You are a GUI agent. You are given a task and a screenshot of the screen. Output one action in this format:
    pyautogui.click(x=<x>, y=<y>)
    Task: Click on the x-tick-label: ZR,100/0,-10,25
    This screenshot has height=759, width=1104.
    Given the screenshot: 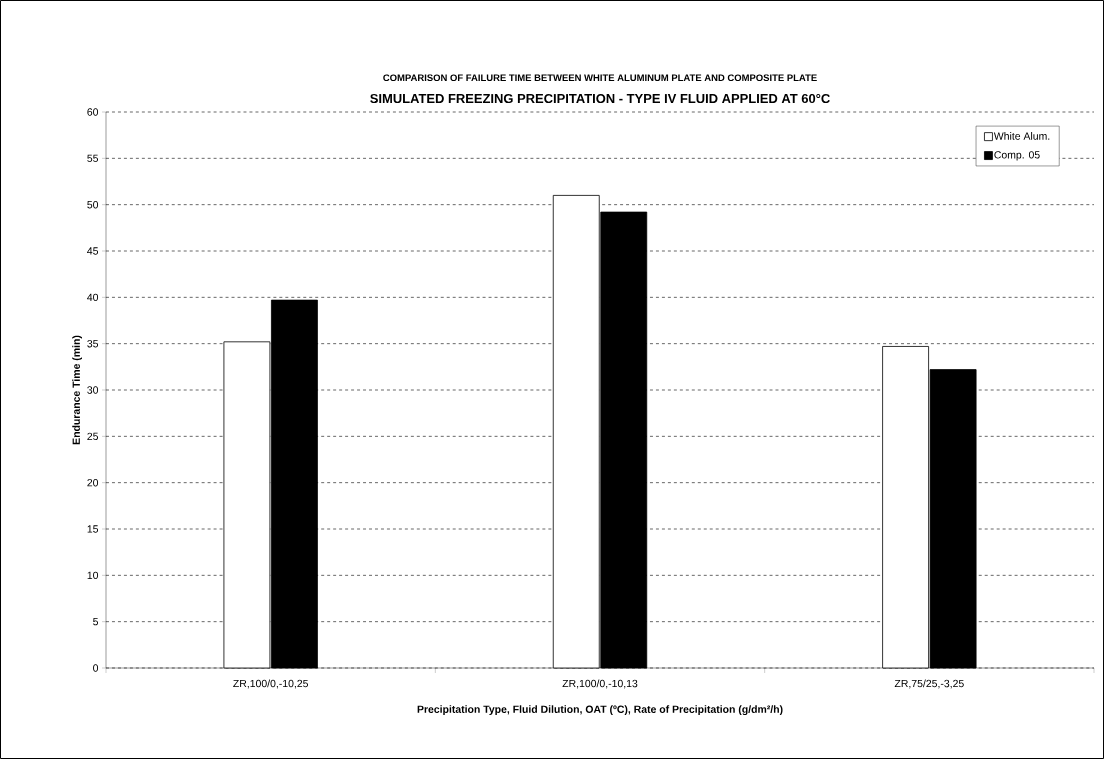 What is the action you would take?
    pyautogui.click(x=271, y=684)
    